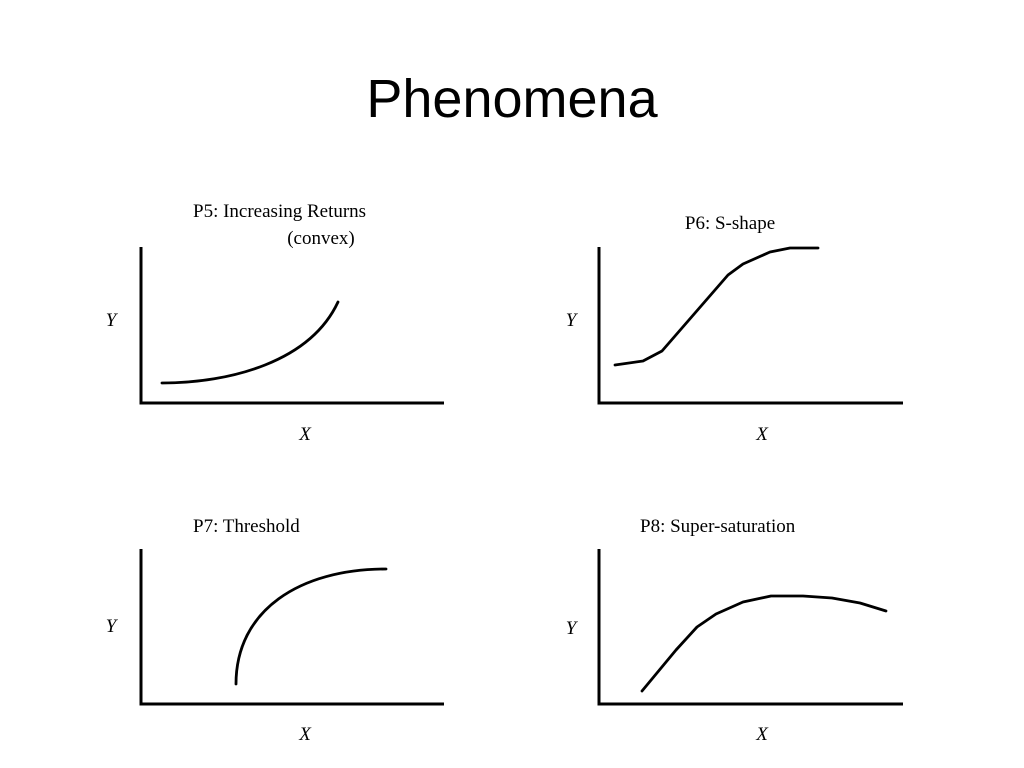 The width and height of the screenshot is (1024, 768). What do you see at coordinates (321, 238) in the screenshot?
I see `panel-title: (convex)` at bounding box center [321, 238].